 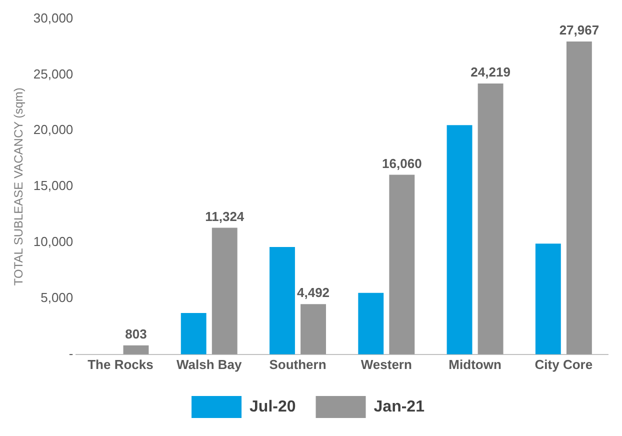 I want to click on y-tick-label: 30,000, so click(x=53, y=18).